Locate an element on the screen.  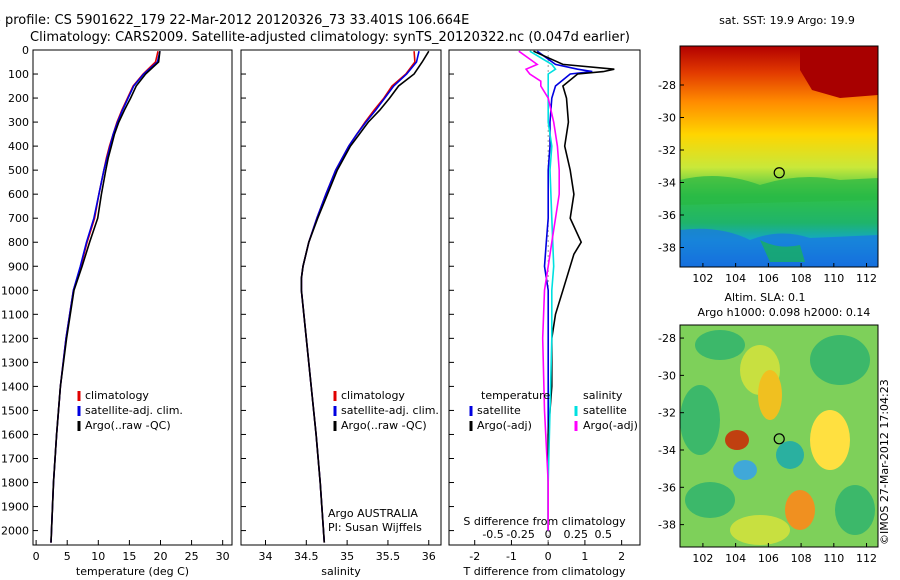
depth-tick-label: 1100 is located at coordinates (15, 314).